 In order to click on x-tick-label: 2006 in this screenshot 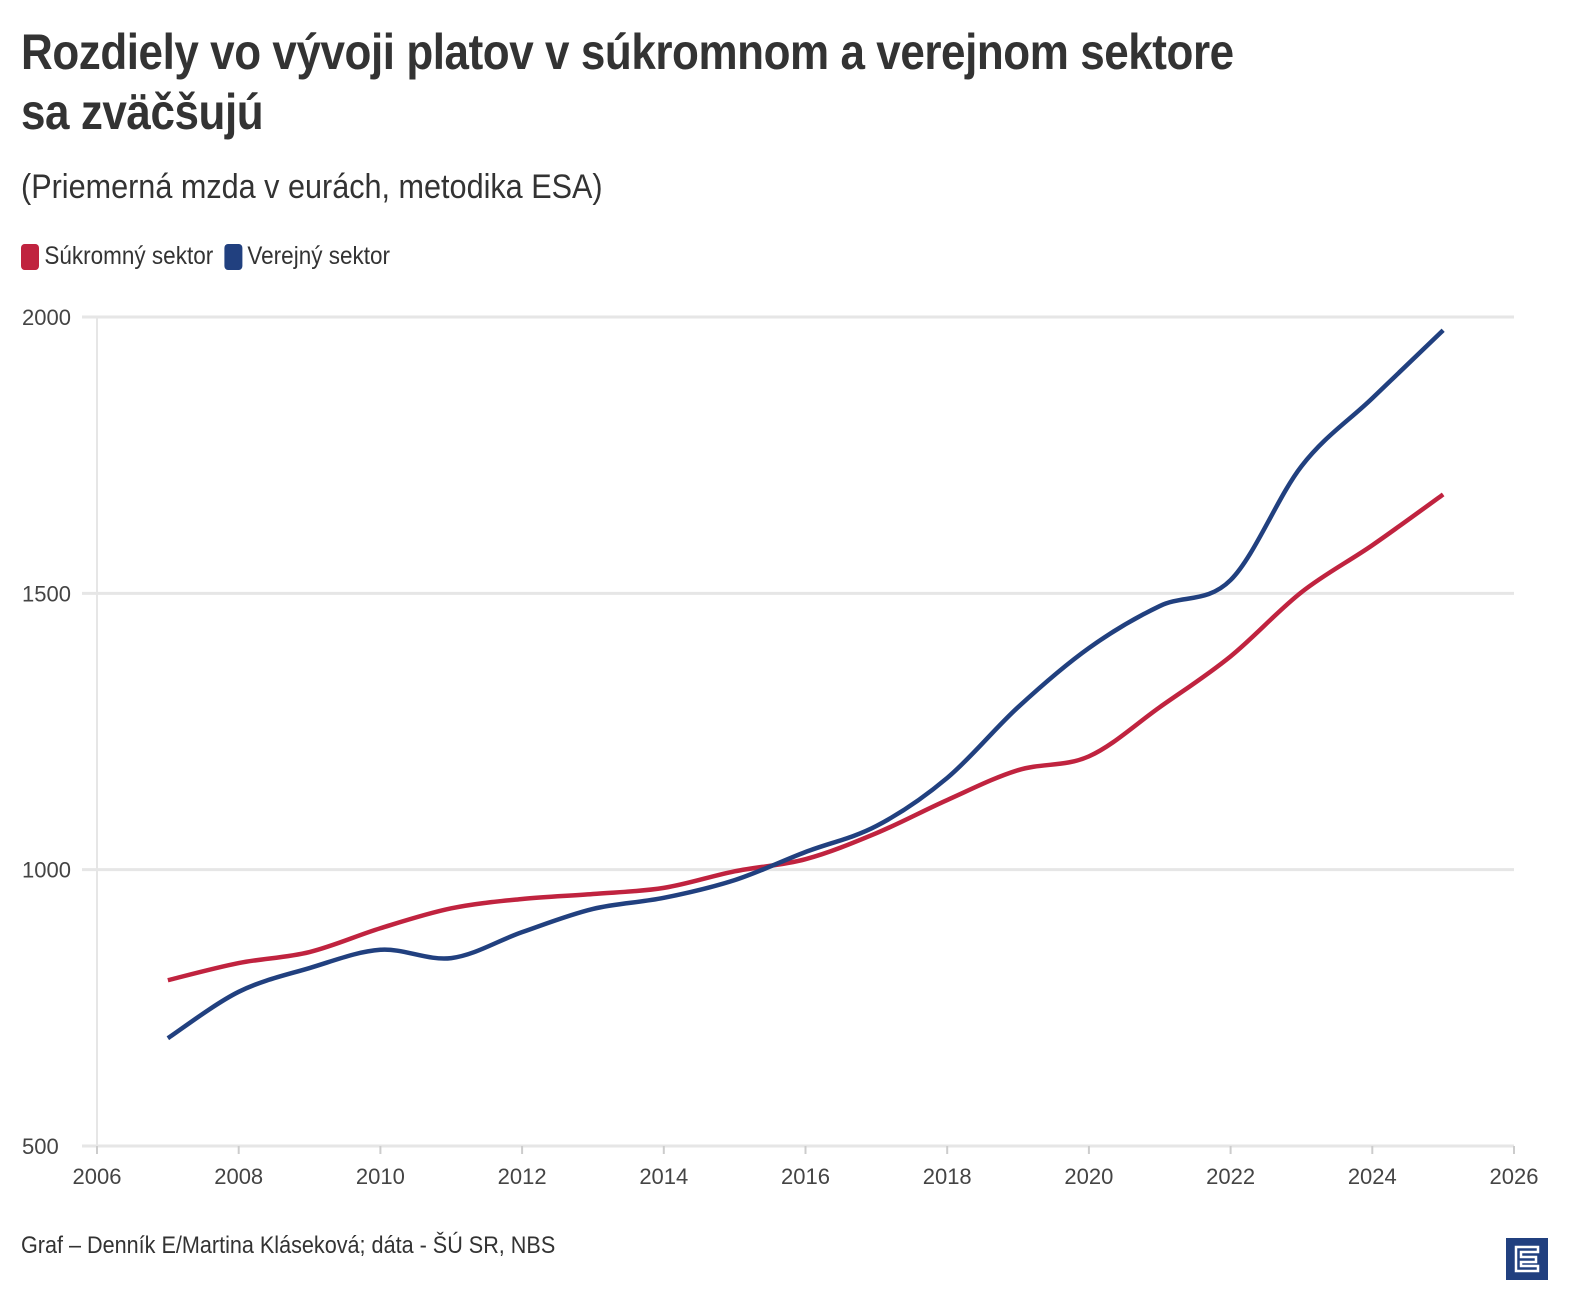, I will do `click(97, 1176)`.